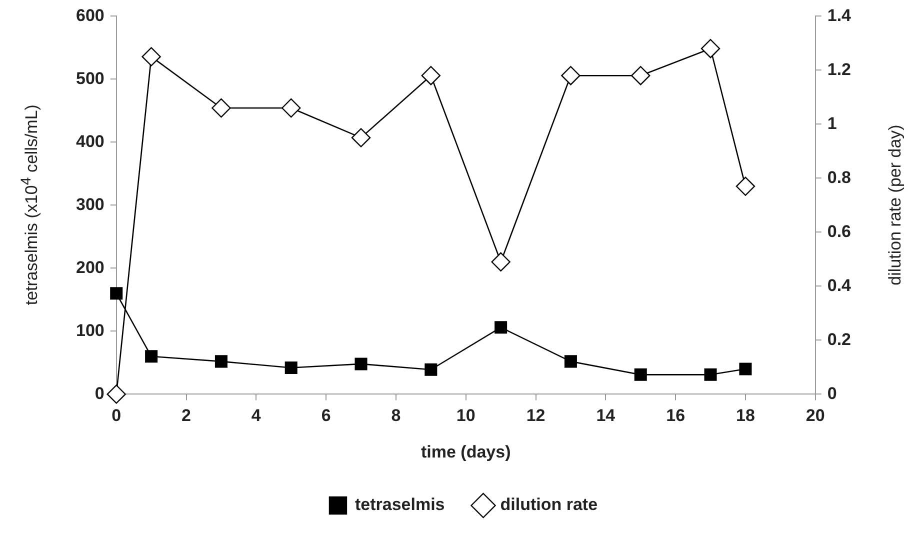 Image resolution: width=912 pixels, height=534 pixels. Describe the element at coordinates (90, 141) in the screenshot. I see `y-tick-label: 400` at that location.